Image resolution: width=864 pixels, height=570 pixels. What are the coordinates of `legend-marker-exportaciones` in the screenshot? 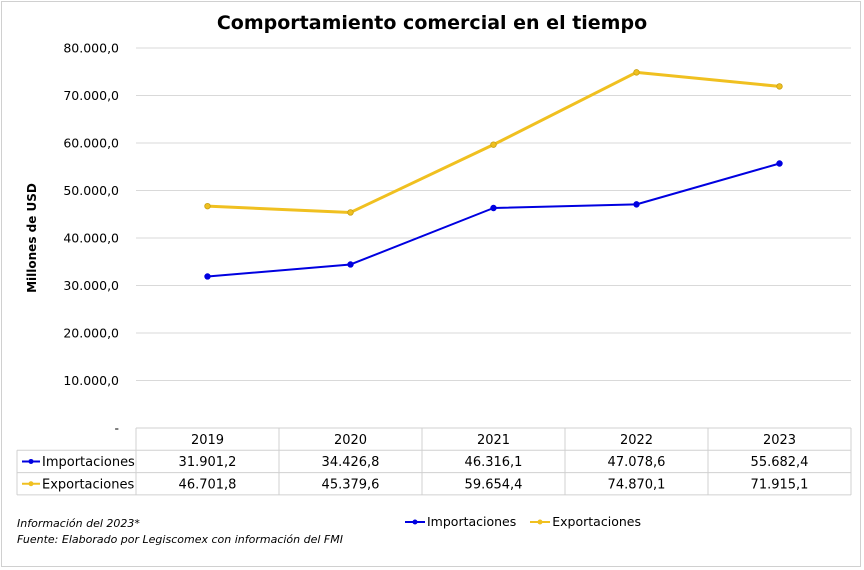 It's located at (540, 521).